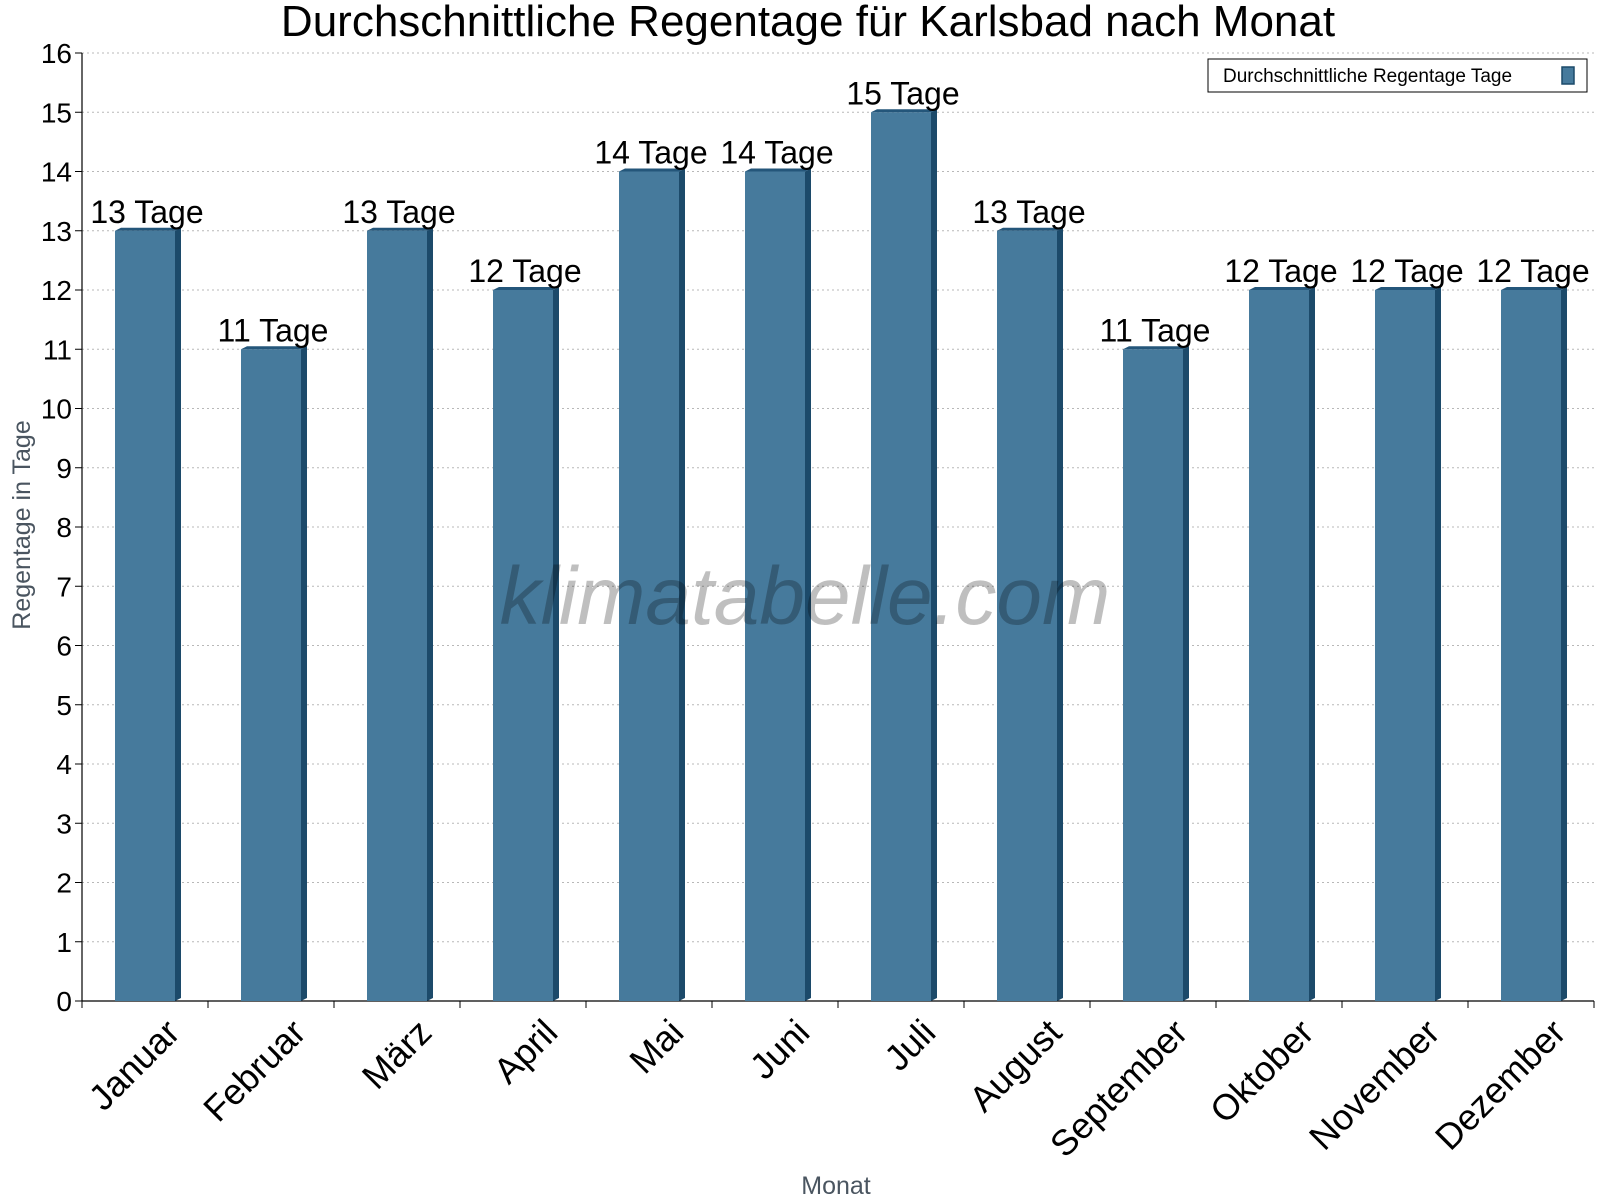 The width and height of the screenshot is (1600, 1200). Describe the element at coordinates (397, 1054) in the screenshot. I see `x-tick-label: März` at that location.